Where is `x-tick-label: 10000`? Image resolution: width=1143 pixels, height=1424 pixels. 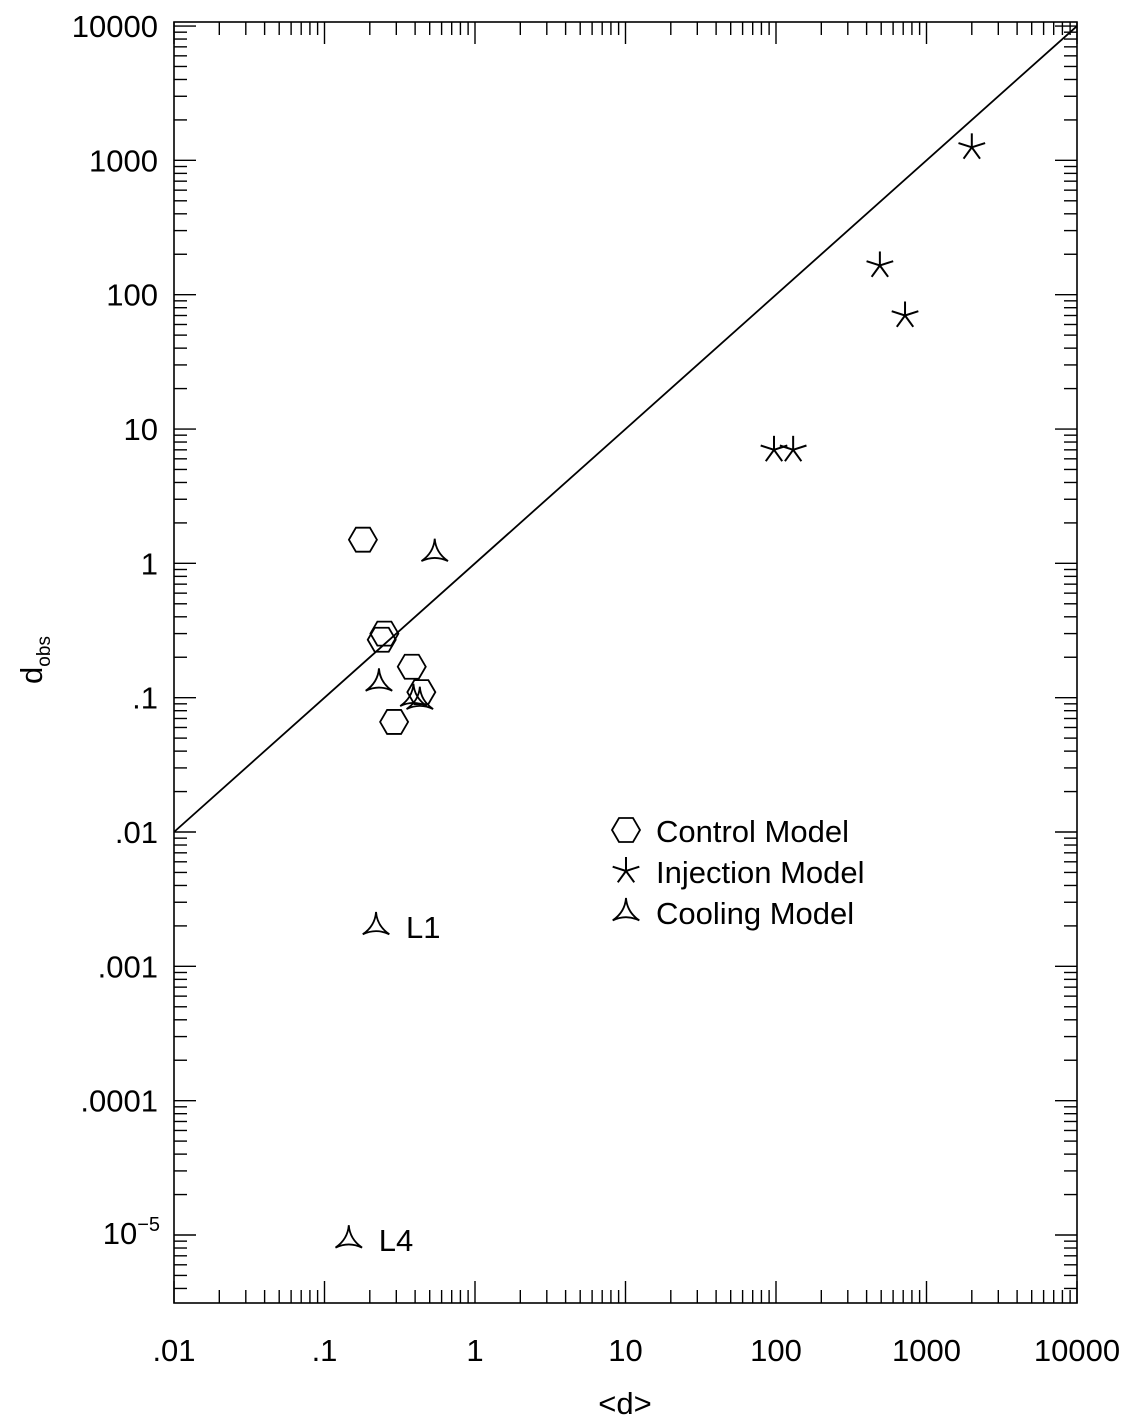
x-tick-label: 10000 is located at coordinates (1077, 1350).